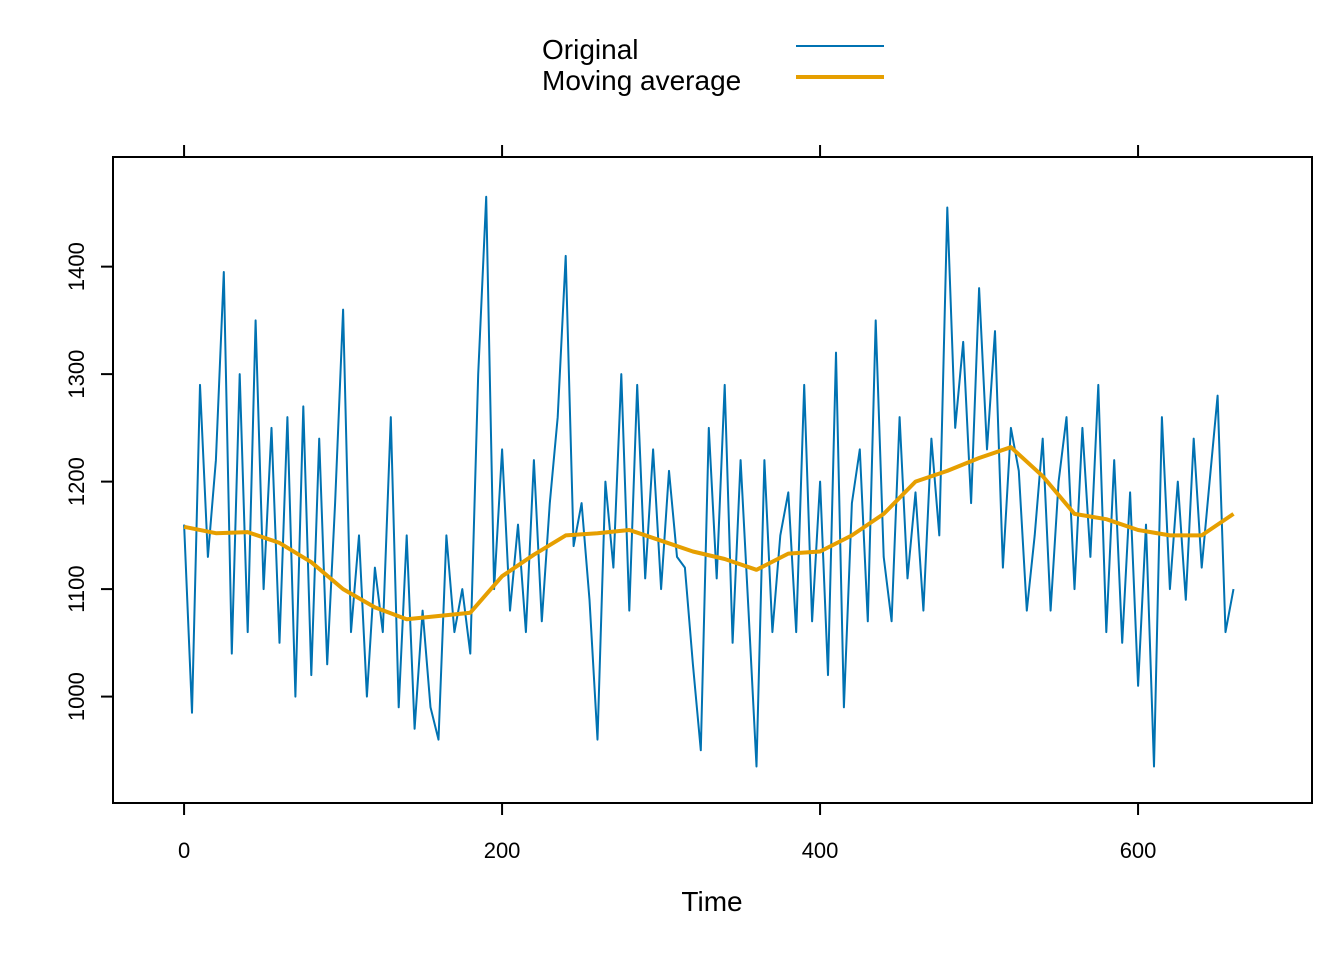  What do you see at coordinates (820, 850) in the screenshot?
I see `x-tick-label: 400` at bounding box center [820, 850].